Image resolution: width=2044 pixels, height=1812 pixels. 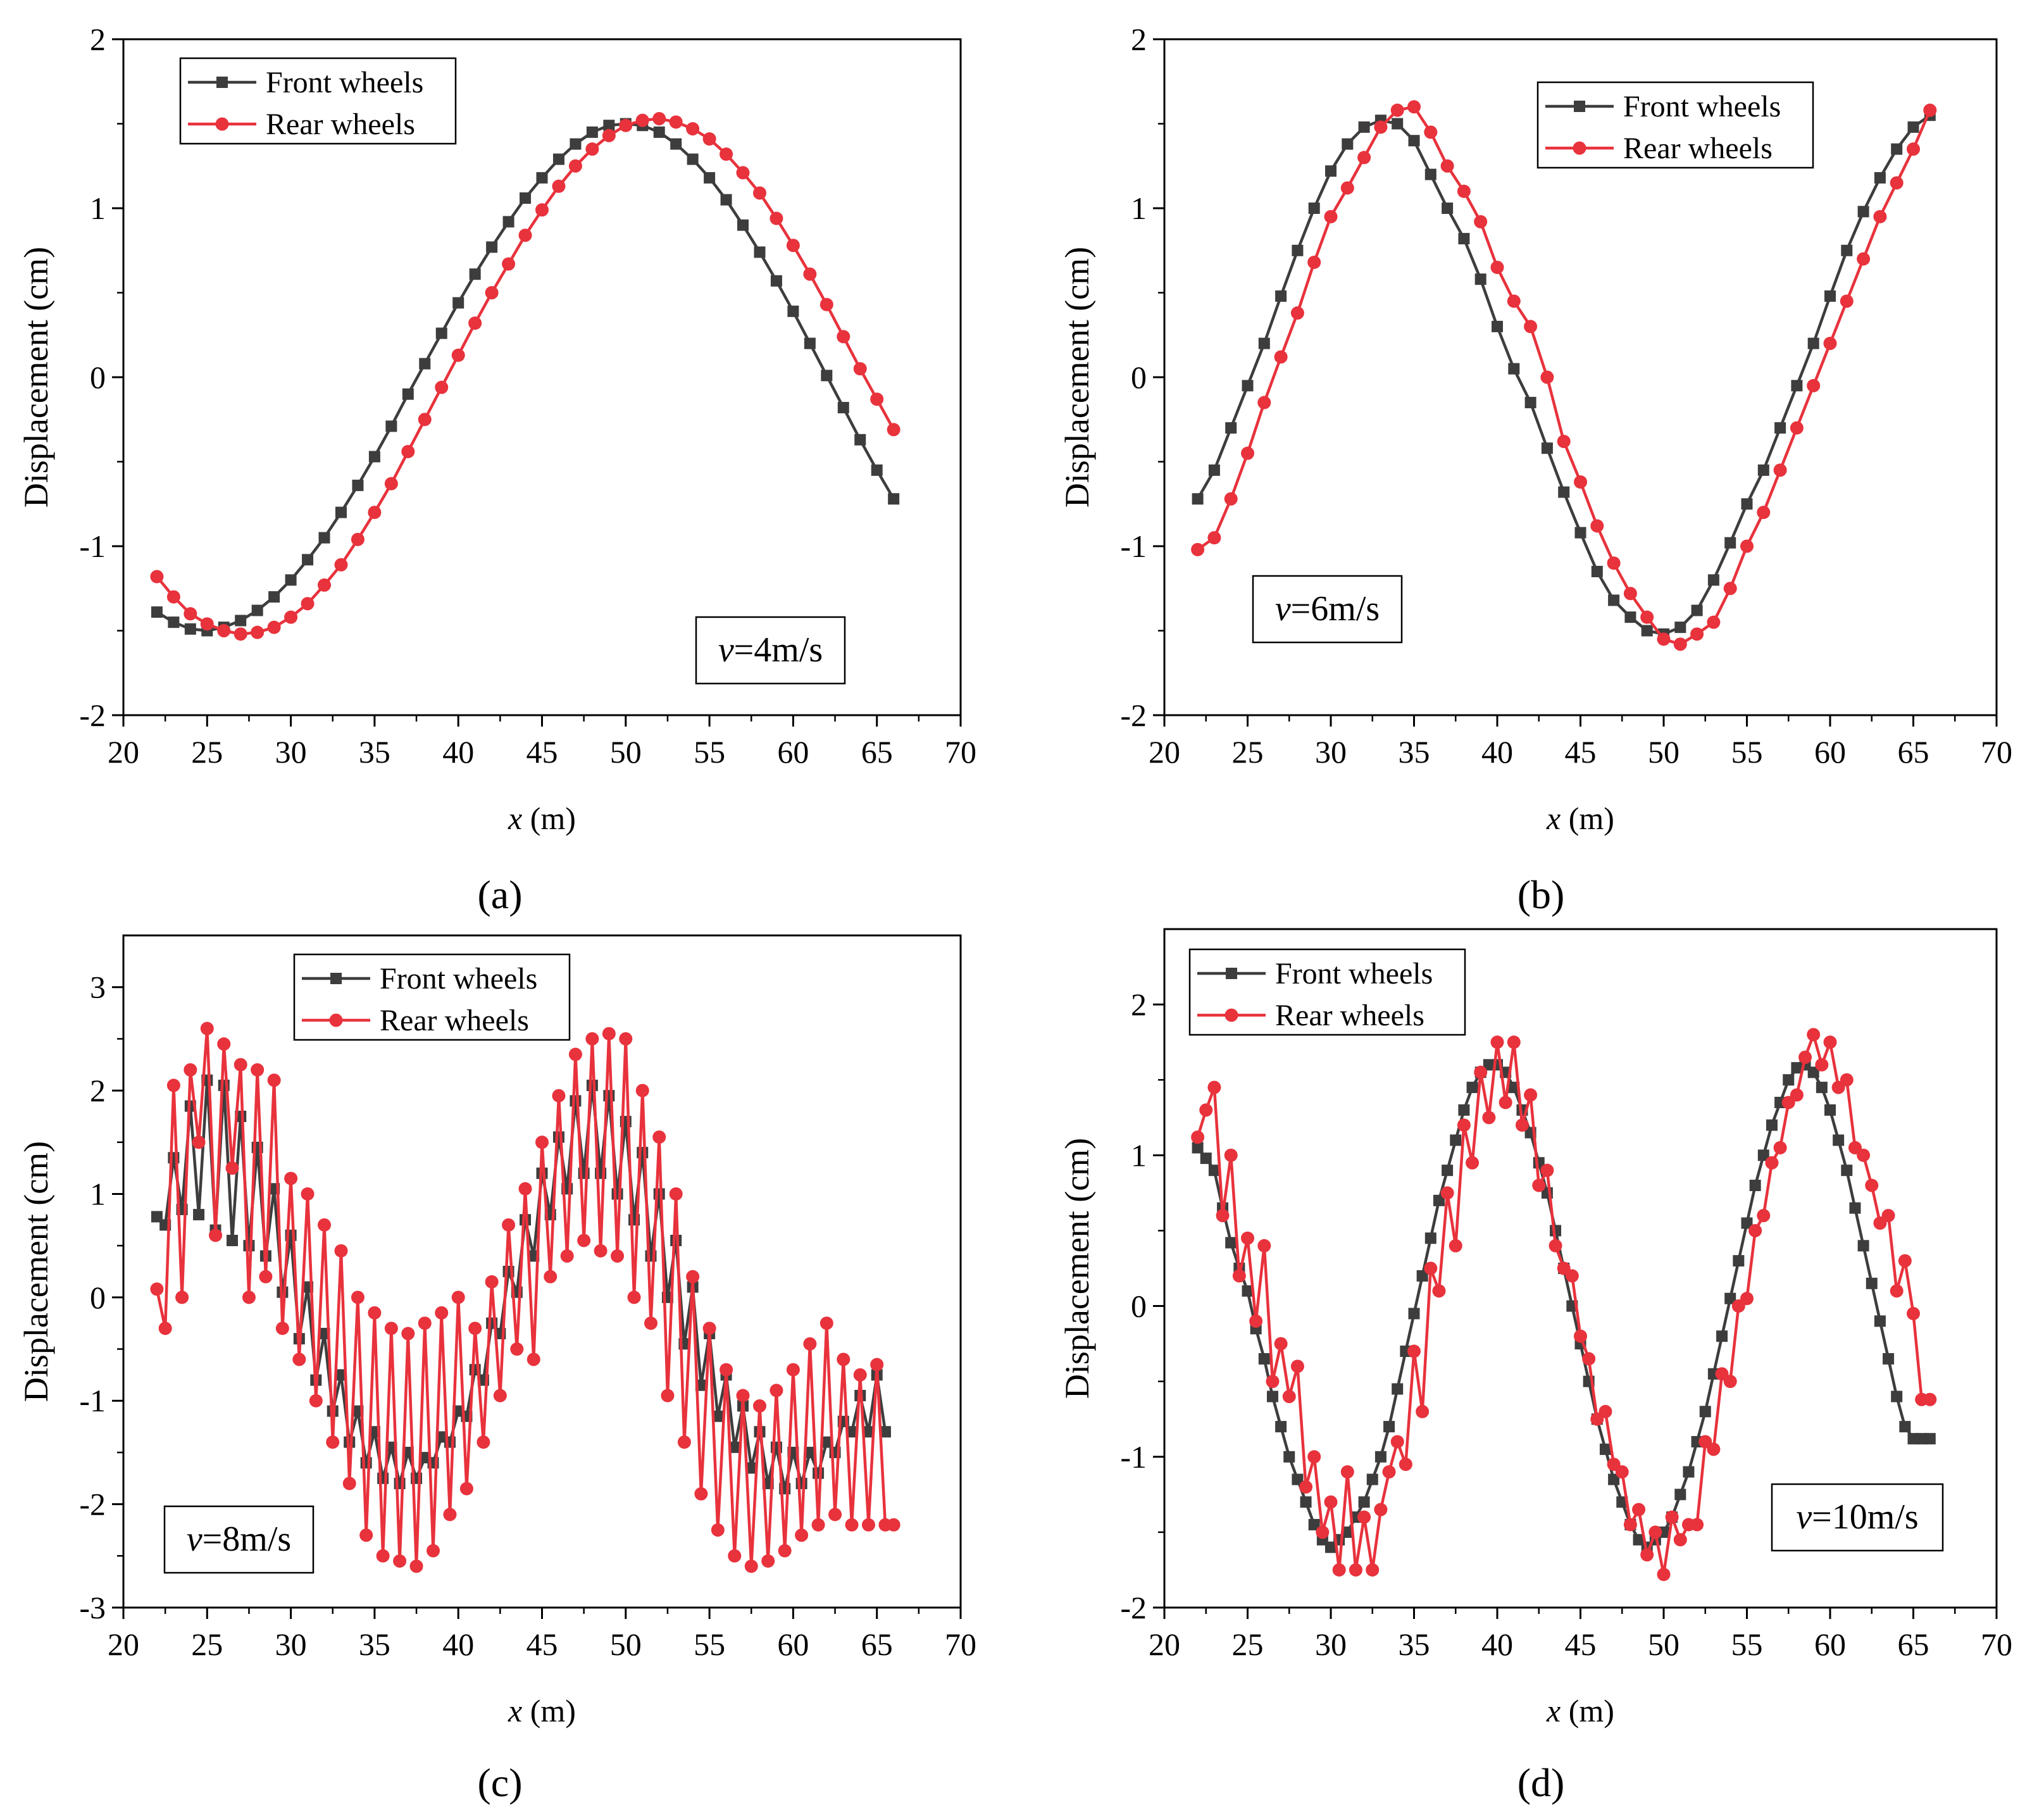 What do you see at coordinates (542, 818) in the screenshot?
I see `x-axis-label: x (m)` at bounding box center [542, 818].